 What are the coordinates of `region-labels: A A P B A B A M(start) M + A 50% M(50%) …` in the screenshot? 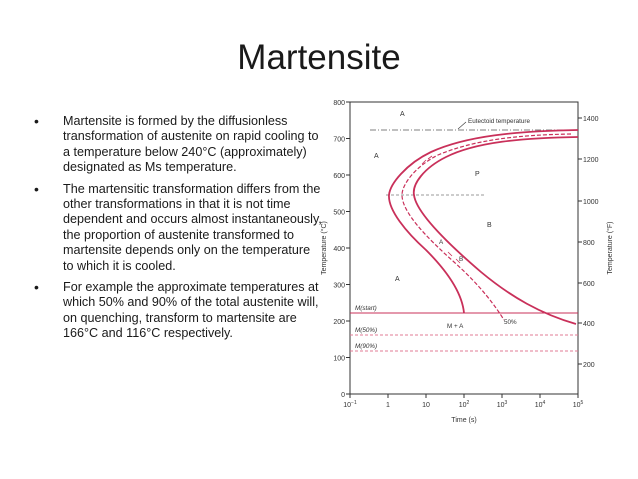 It's located at (436, 230).